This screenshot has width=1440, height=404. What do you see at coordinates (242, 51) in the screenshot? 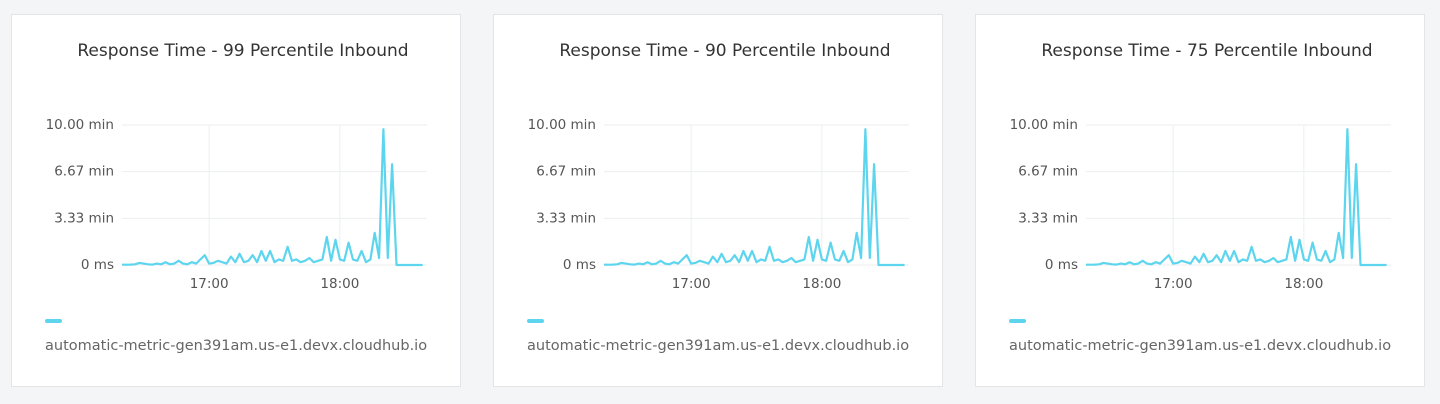
I see `chart-title: Response Time - 99 Percentile Inbound` at bounding box center [242, 51].